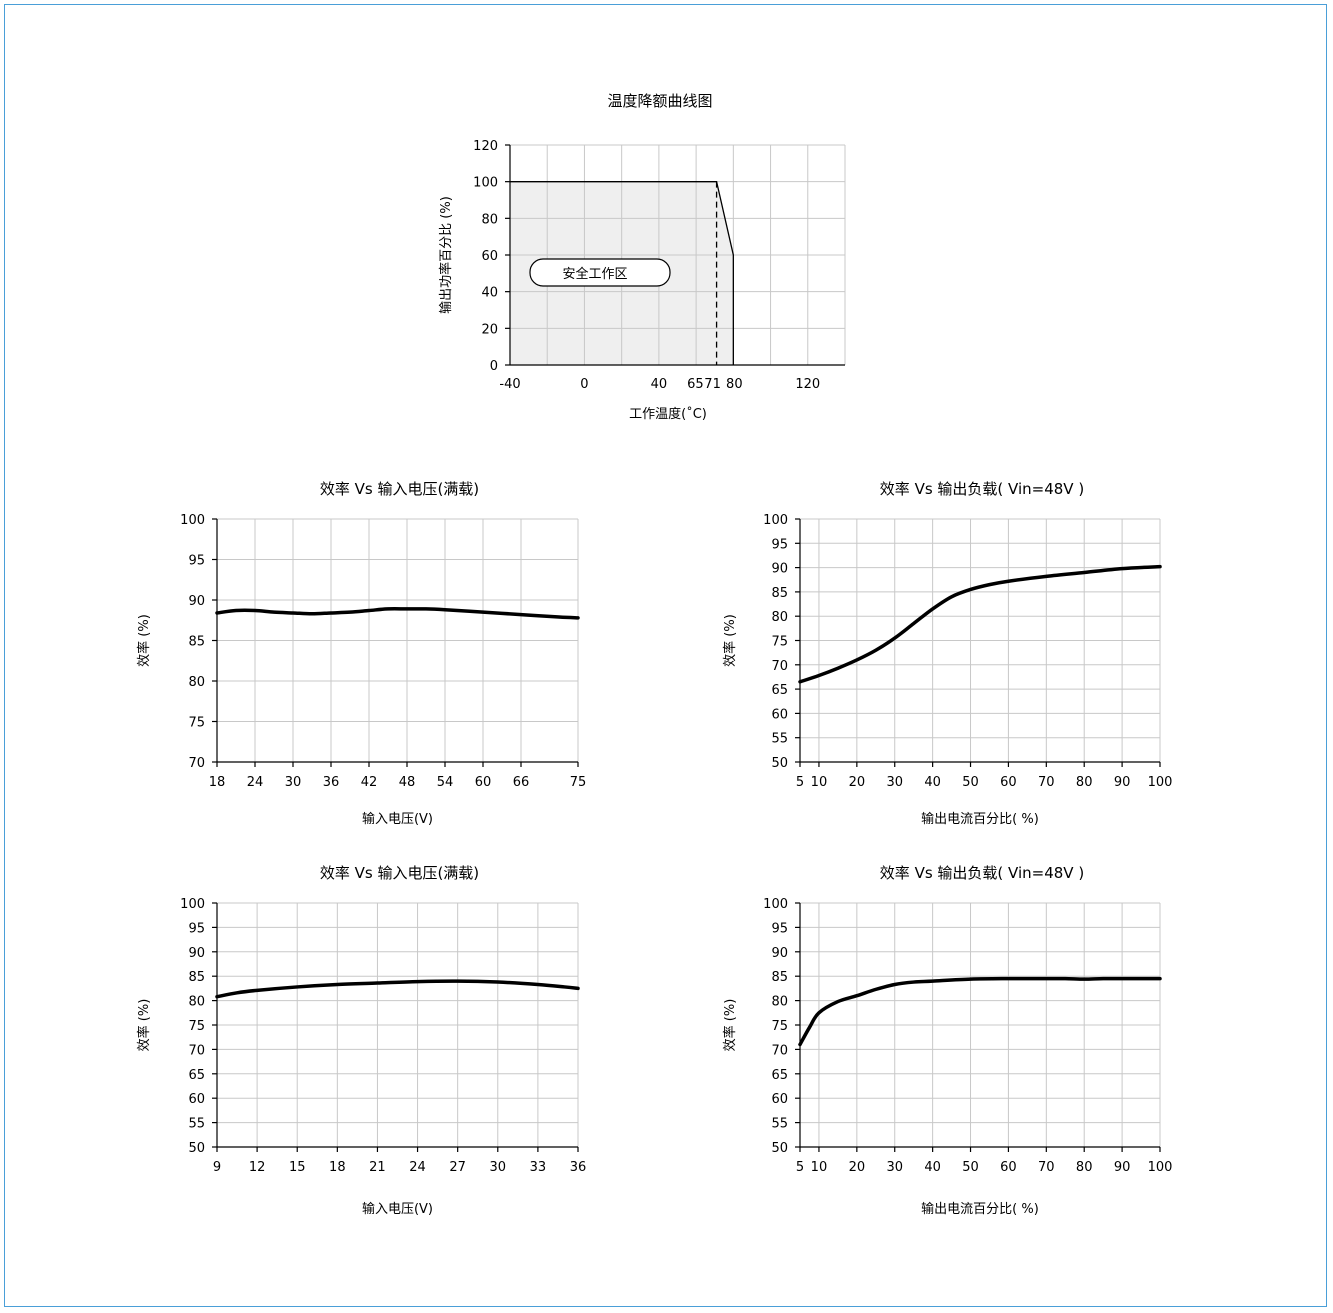 This screenshot has width=1333, height=1313. I want to click on y-tick-label: 55, so click(196, 1124).